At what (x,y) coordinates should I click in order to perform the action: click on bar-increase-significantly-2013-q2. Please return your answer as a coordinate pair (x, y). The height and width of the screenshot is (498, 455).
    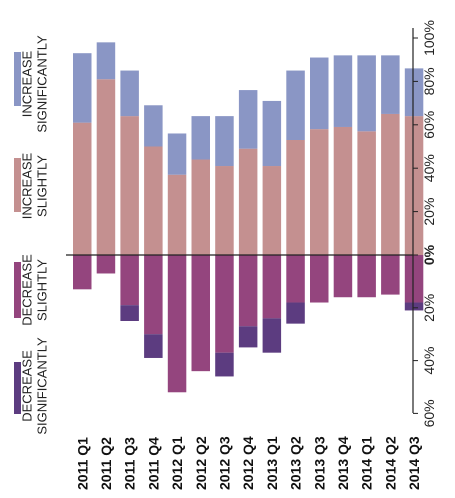
    Looking at the image, I should click on (295, 105).